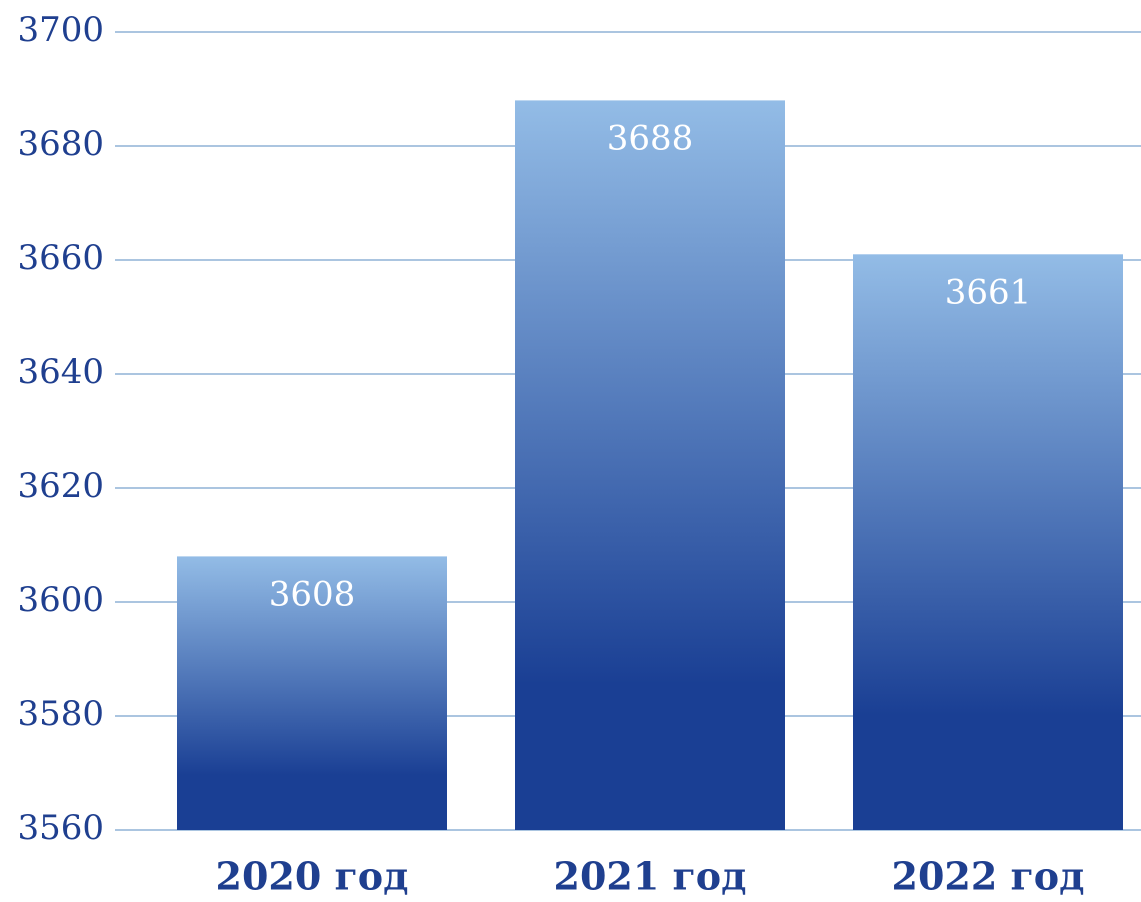 This screenshot has height=902, width=1141. What do you see at coordinates (60, 828) in the screenshot?
I see `y-tick-label: 3560` at bounding box center [60, 828].